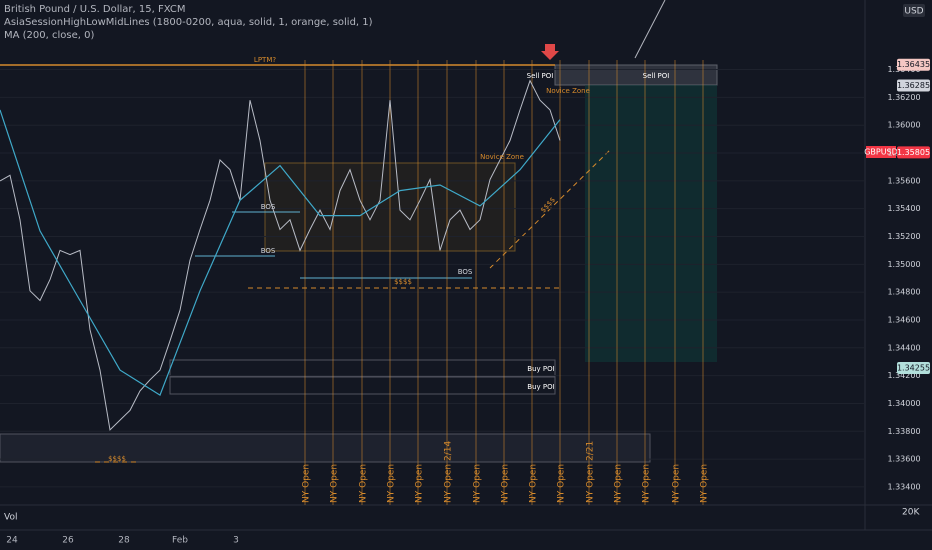 Image resolution: width=932 pixels, height=550 pixels. Describe the element at coordinates (550, 52) in the screenshot. I see `arrow-icon` at that location.